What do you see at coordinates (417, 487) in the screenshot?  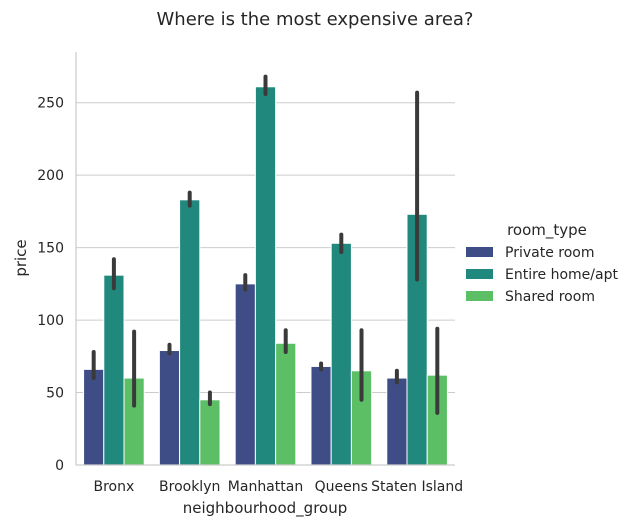 I see `x-tick-label: Staten Island` at bounding box center [417, 487].